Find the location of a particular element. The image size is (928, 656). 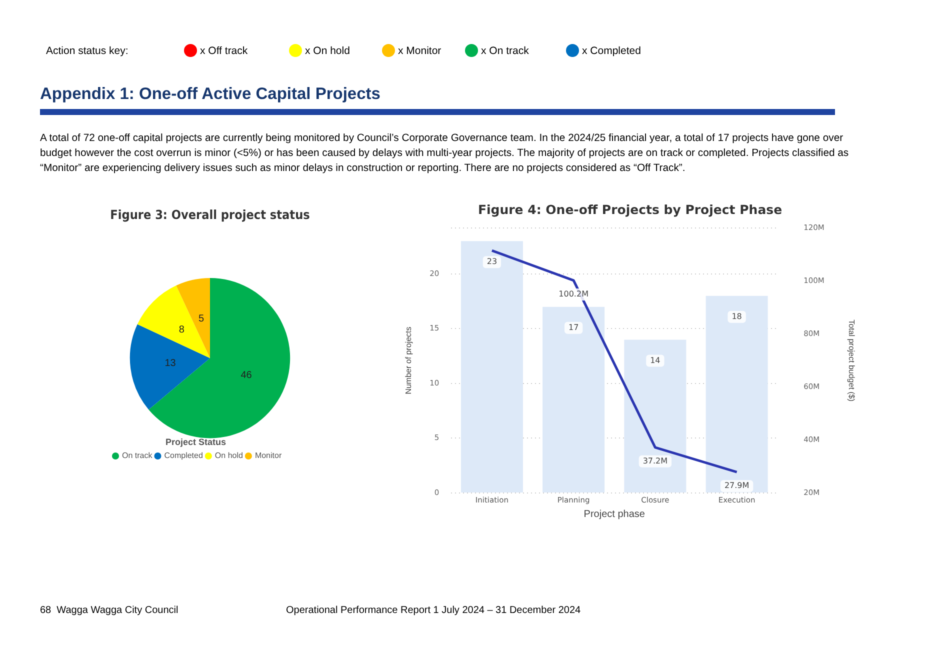

text: A total of 72 one-off capital projects are currently being monitored by Council’s Corporate Governance team. In the 2024/25 financial year, a total of 17 projects have gone over budget however the cost overrun is minor (<5%) or has been caused by delays with multi-year projects. The majority of projects are on track or completed. Projects classified as “Monitor” are experiencing delivery issues such as minor delays in construction or reporting. There are no projects considered as “Off Track”. is located at coordinates (445, 154).